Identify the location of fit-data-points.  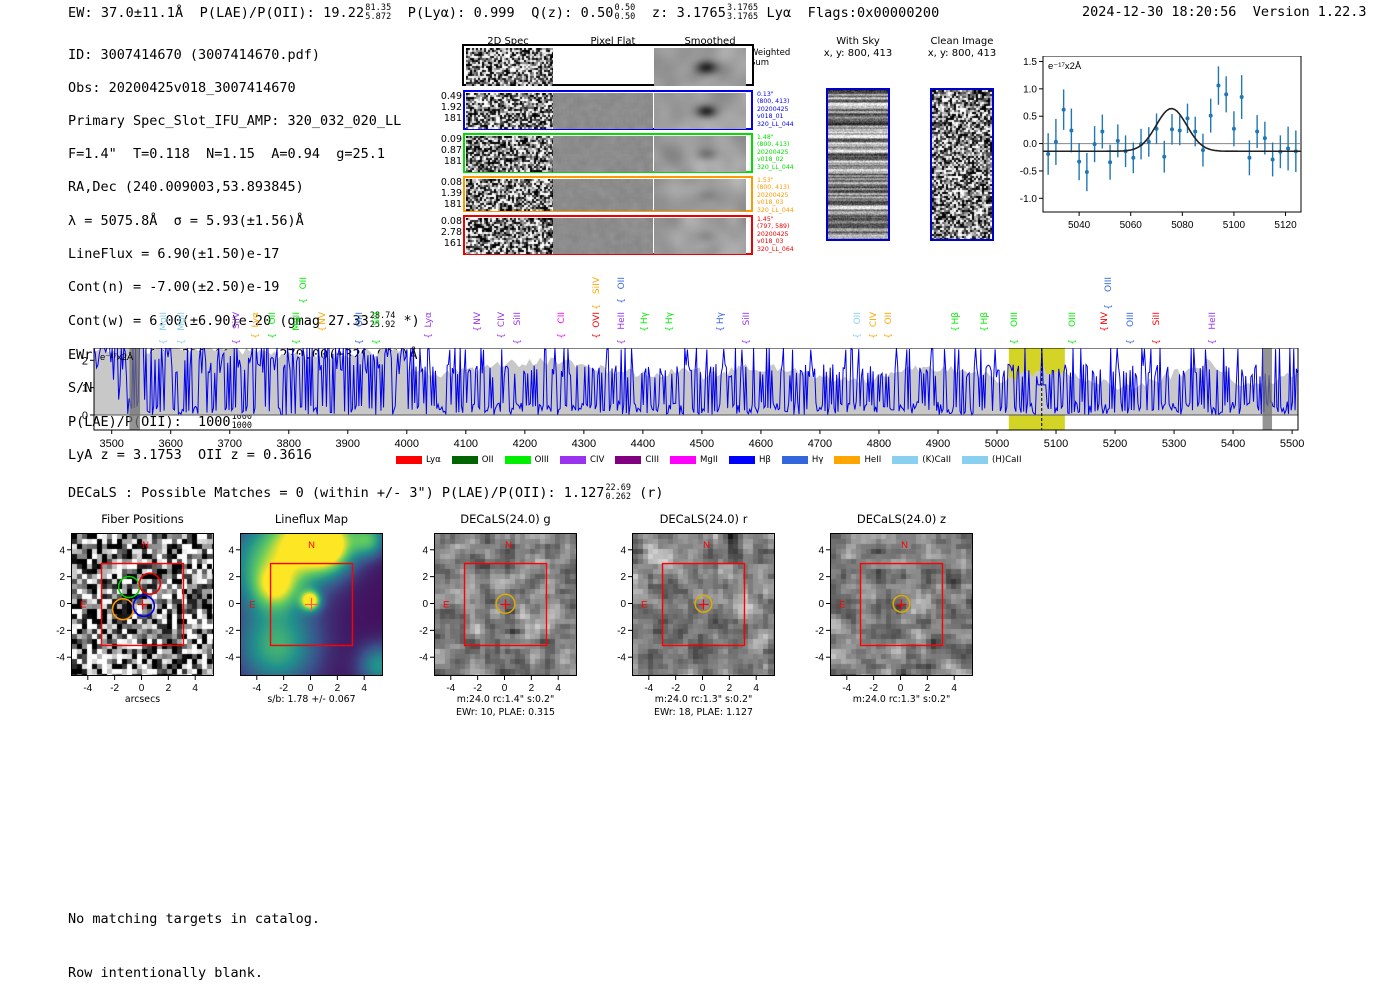
(1172, 129).